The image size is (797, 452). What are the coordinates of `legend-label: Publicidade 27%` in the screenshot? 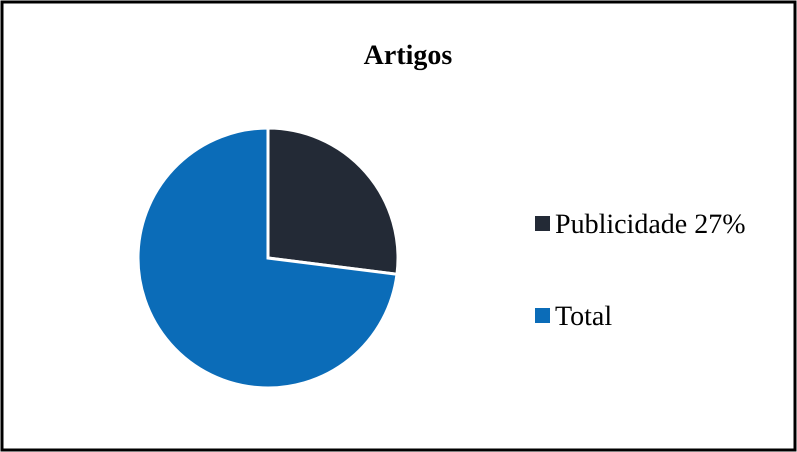 It's located at (650, 224).